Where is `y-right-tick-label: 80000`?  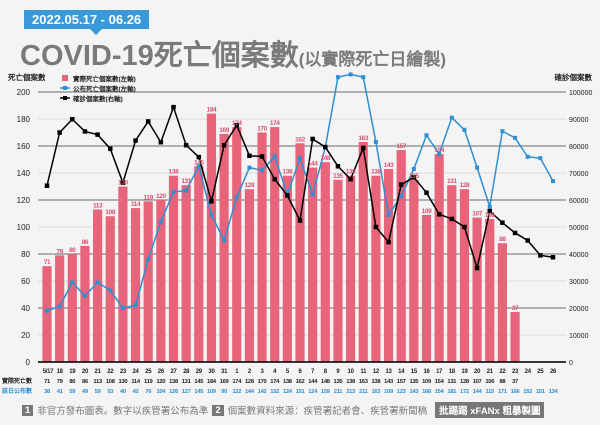
y-right-tick-label: 80000 is located at coordinates (579, 147).